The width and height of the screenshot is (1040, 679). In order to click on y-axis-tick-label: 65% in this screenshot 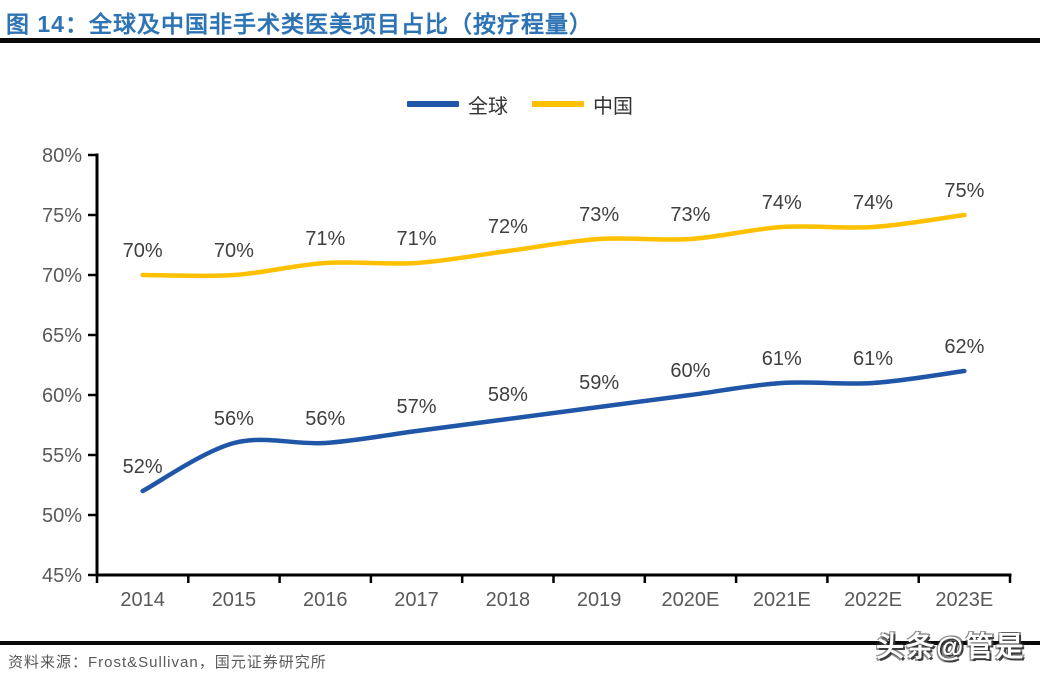, I will do `click(62, 336)`.